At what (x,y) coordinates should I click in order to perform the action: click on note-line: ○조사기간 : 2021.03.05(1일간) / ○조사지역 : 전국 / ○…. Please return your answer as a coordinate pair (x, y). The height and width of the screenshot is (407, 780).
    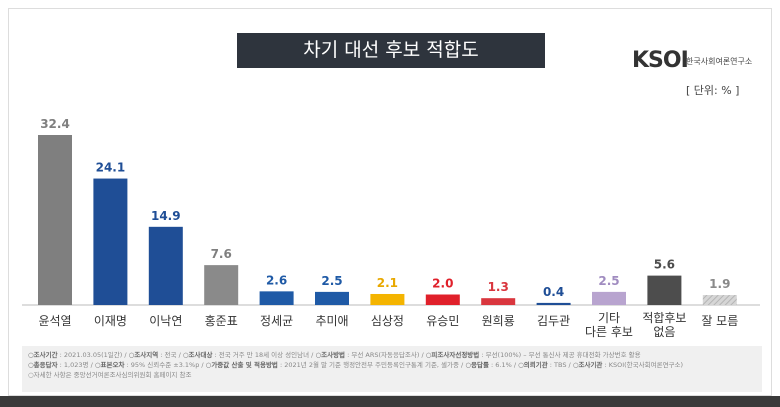
    Looking at the image, I should click on (392, 355).